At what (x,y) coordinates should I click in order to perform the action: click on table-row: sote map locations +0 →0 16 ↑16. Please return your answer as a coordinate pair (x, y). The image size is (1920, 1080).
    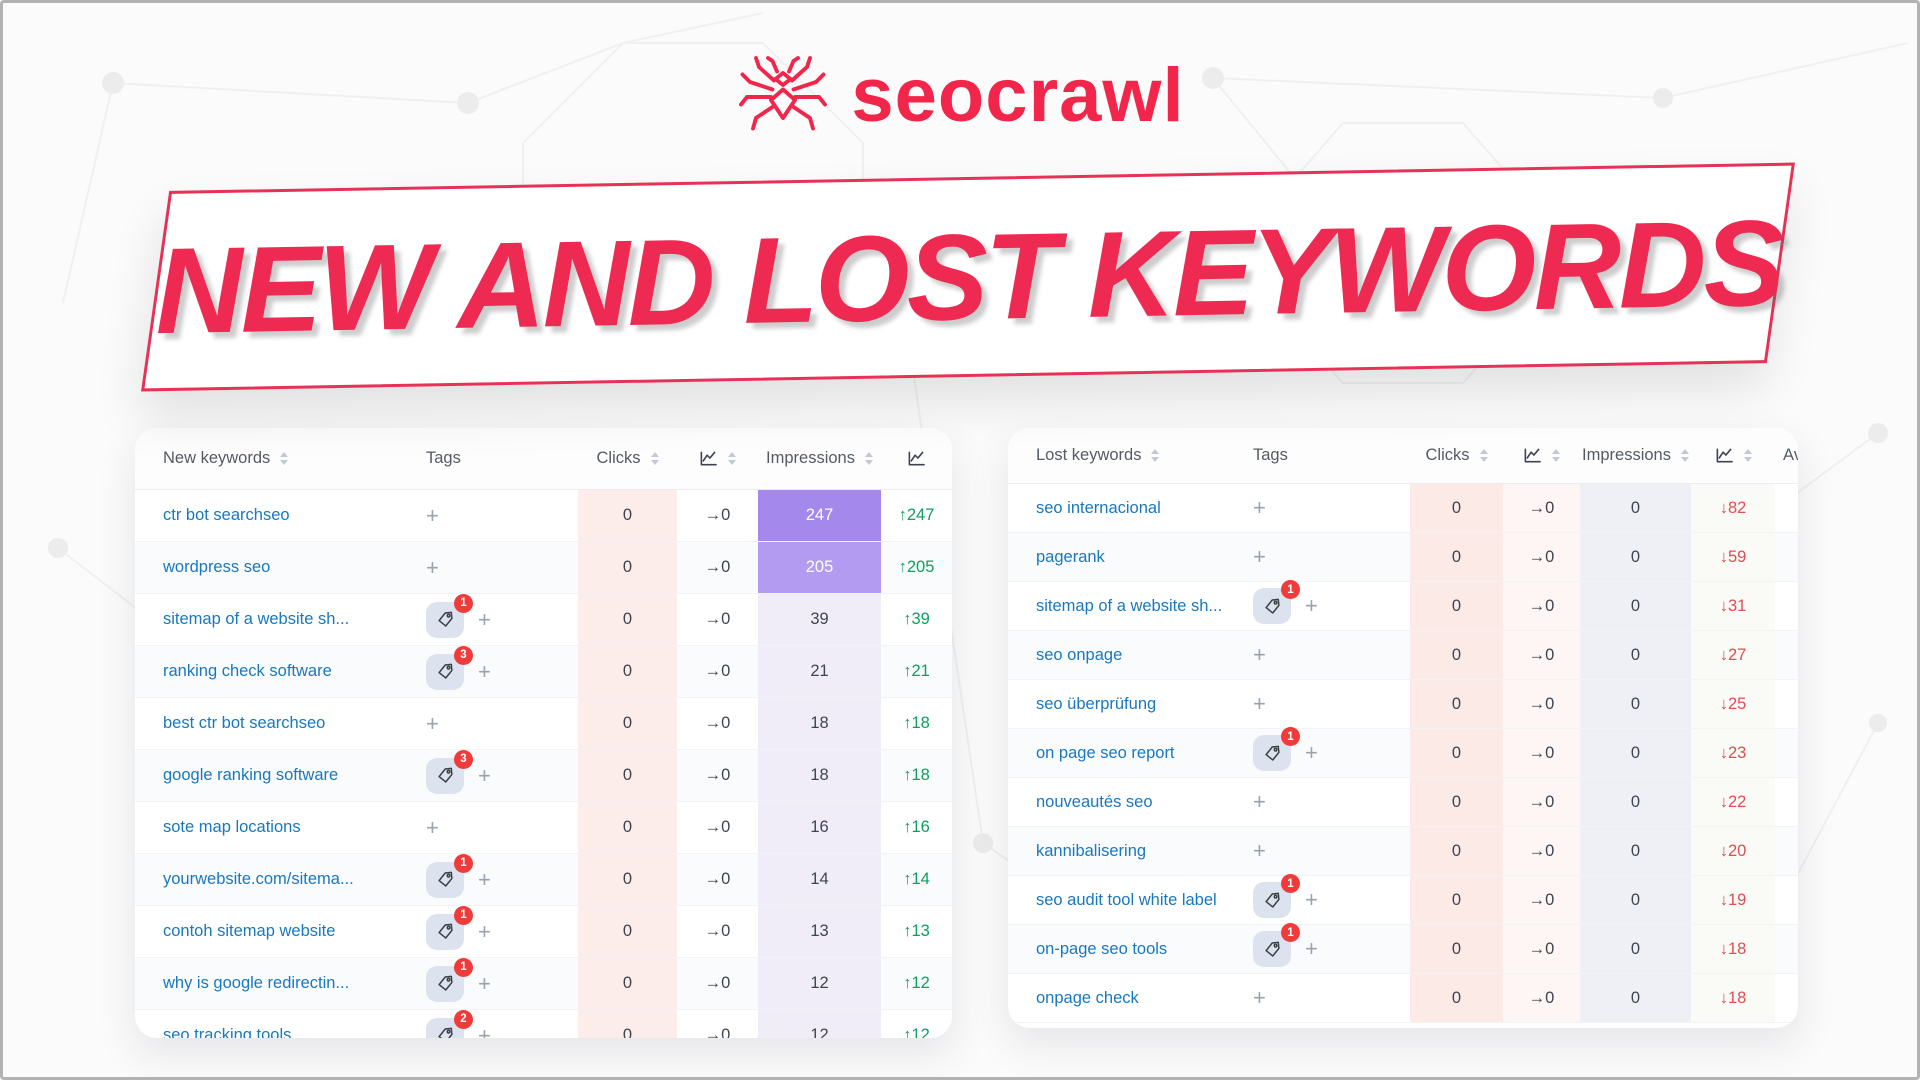
    Looking at the image, I should click on (543, 828).